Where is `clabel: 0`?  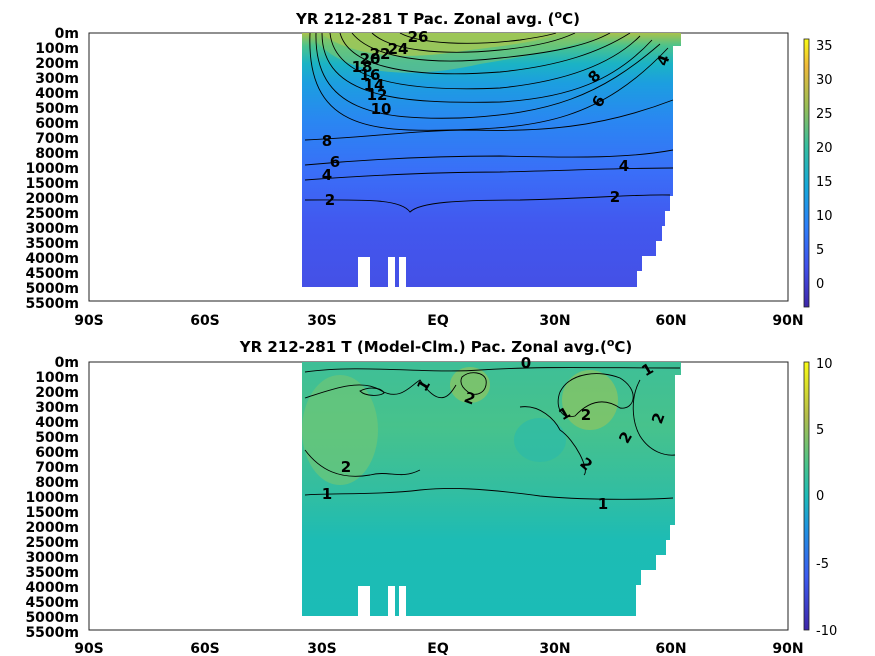
clabel: 0 is located at coordinates (526, 363).